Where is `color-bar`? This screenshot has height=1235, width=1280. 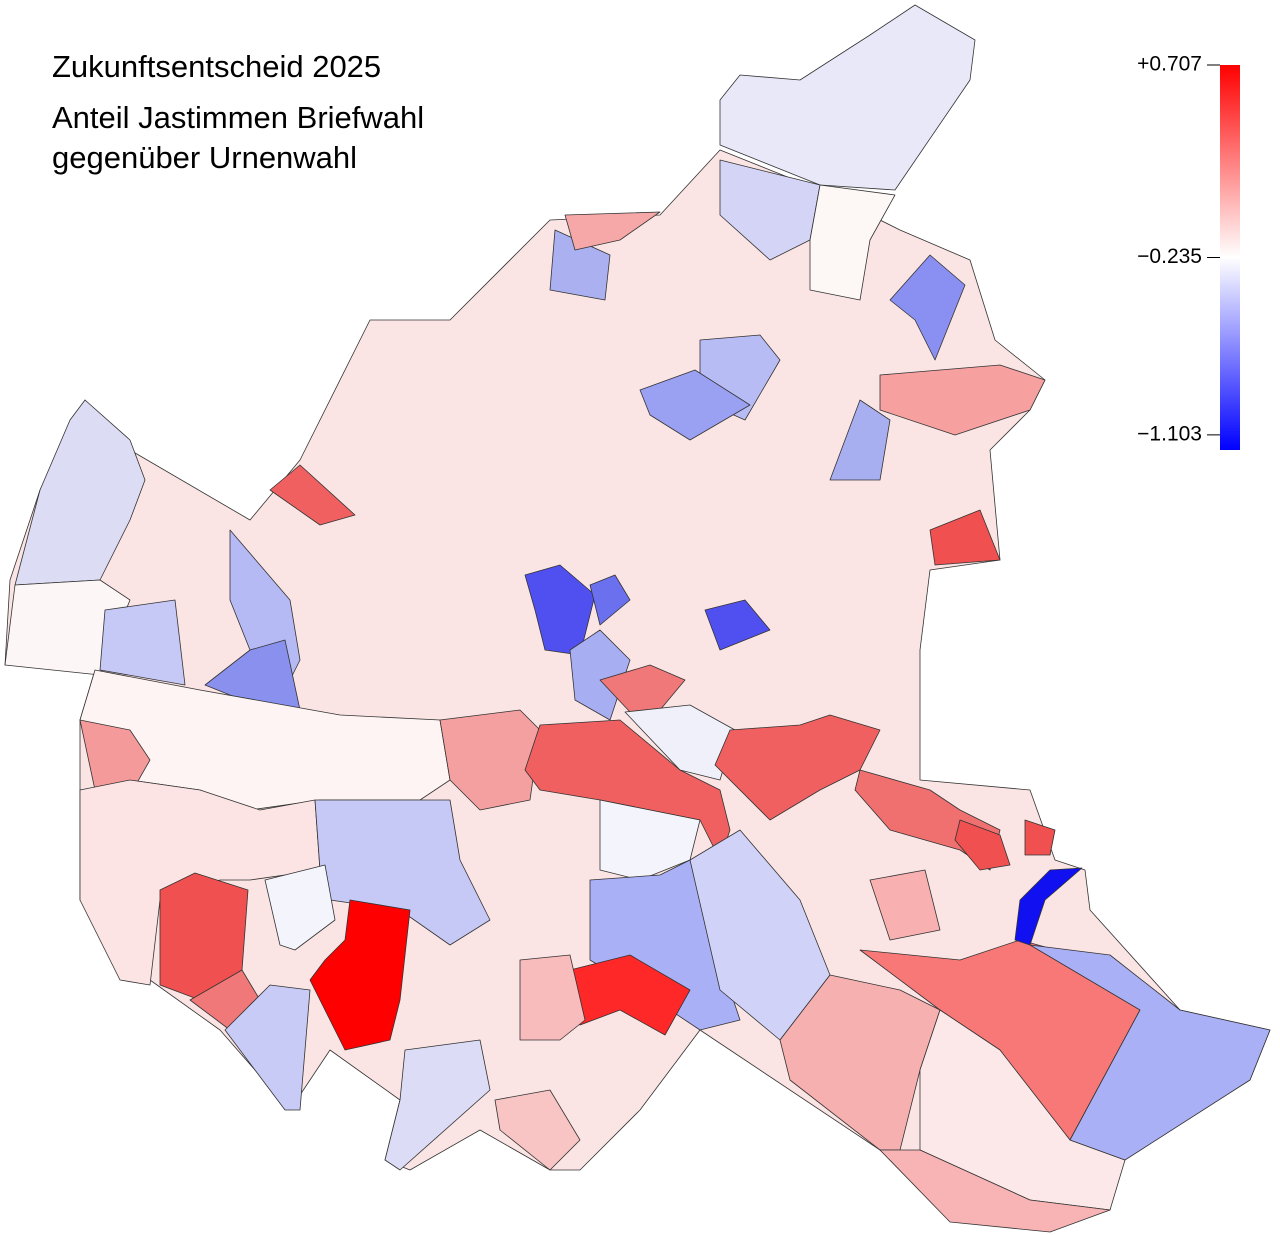
color-bar is located at coordinates (1230, 257).